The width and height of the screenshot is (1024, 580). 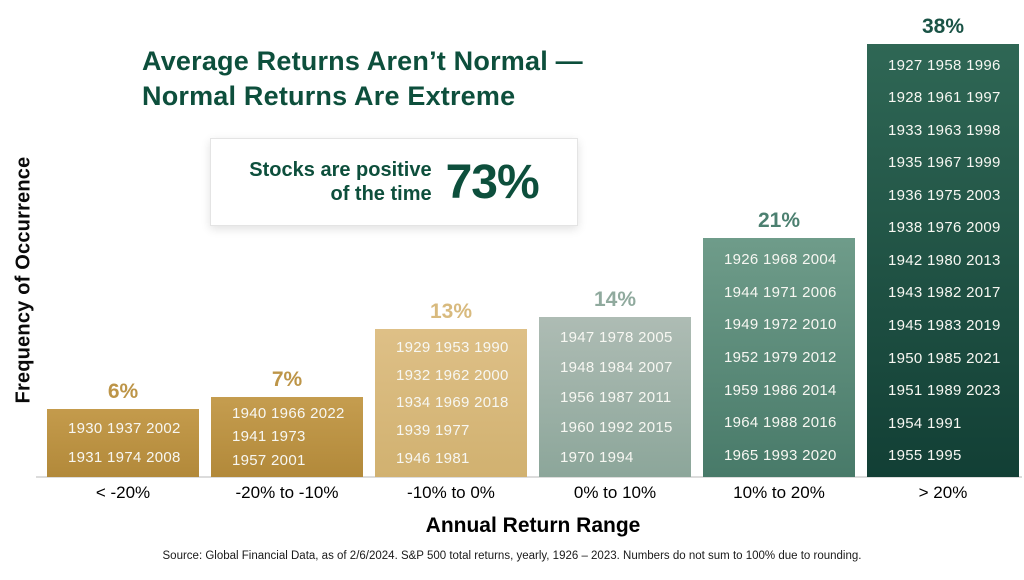 I want to click on bar-year-row: 1930 1937 2002, so click(x=124, y=428).